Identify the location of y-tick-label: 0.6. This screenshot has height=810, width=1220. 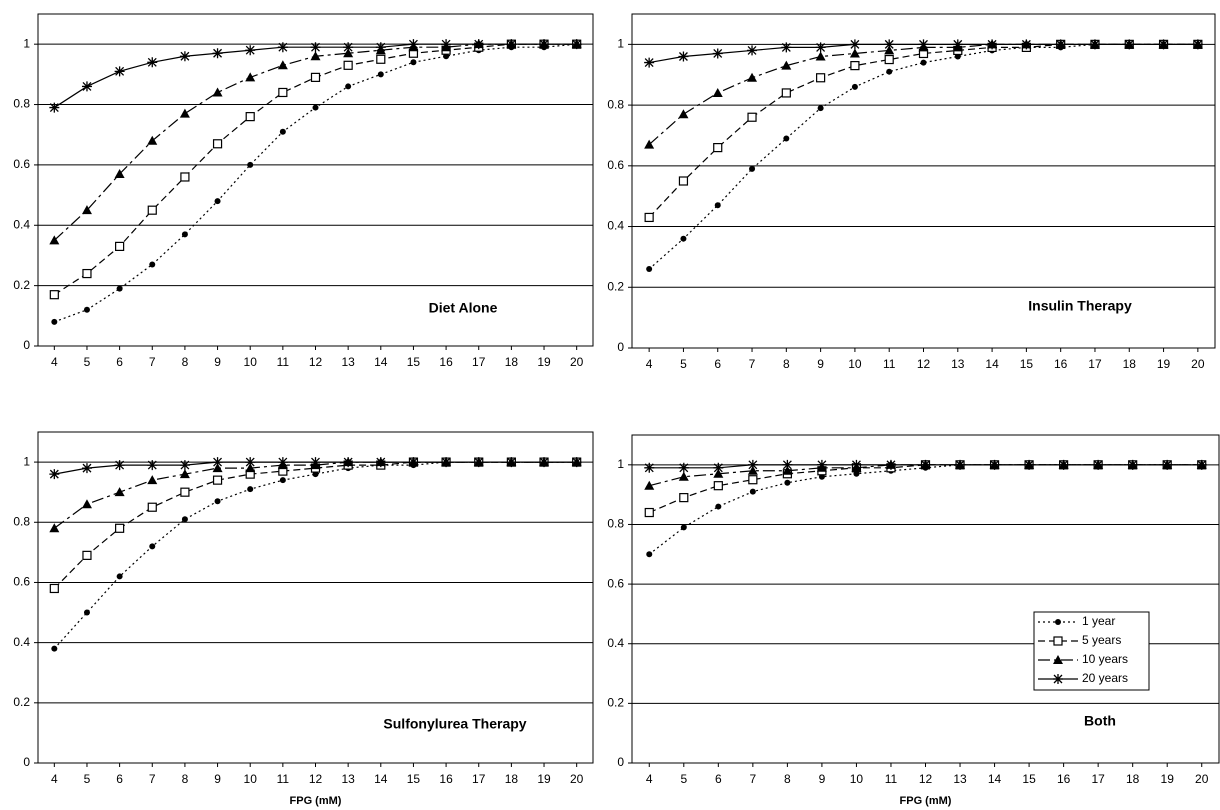
(21, 582).